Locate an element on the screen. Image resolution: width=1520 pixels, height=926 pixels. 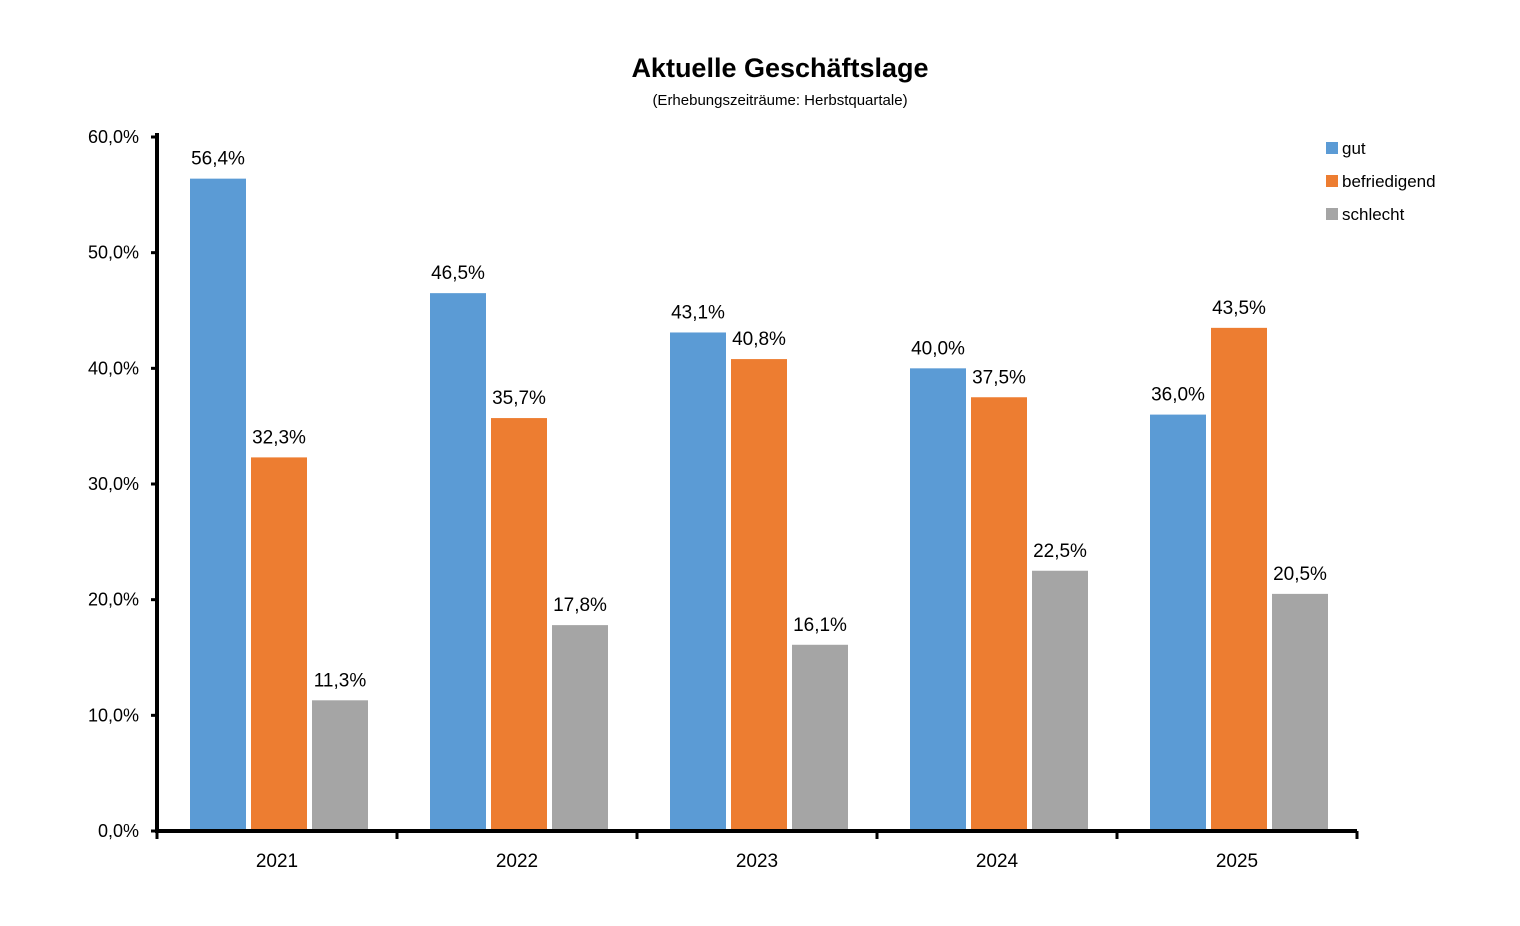
legend-swatch-schlecht is located at coordinates (1332, 214).